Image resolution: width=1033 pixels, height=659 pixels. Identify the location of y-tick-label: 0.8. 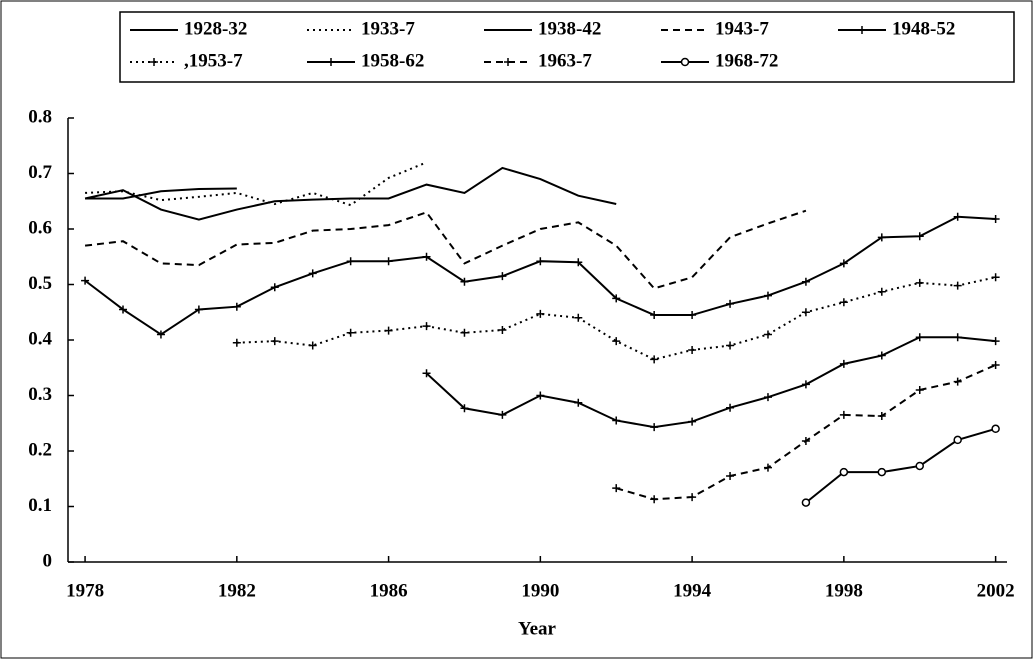
(40, 116).